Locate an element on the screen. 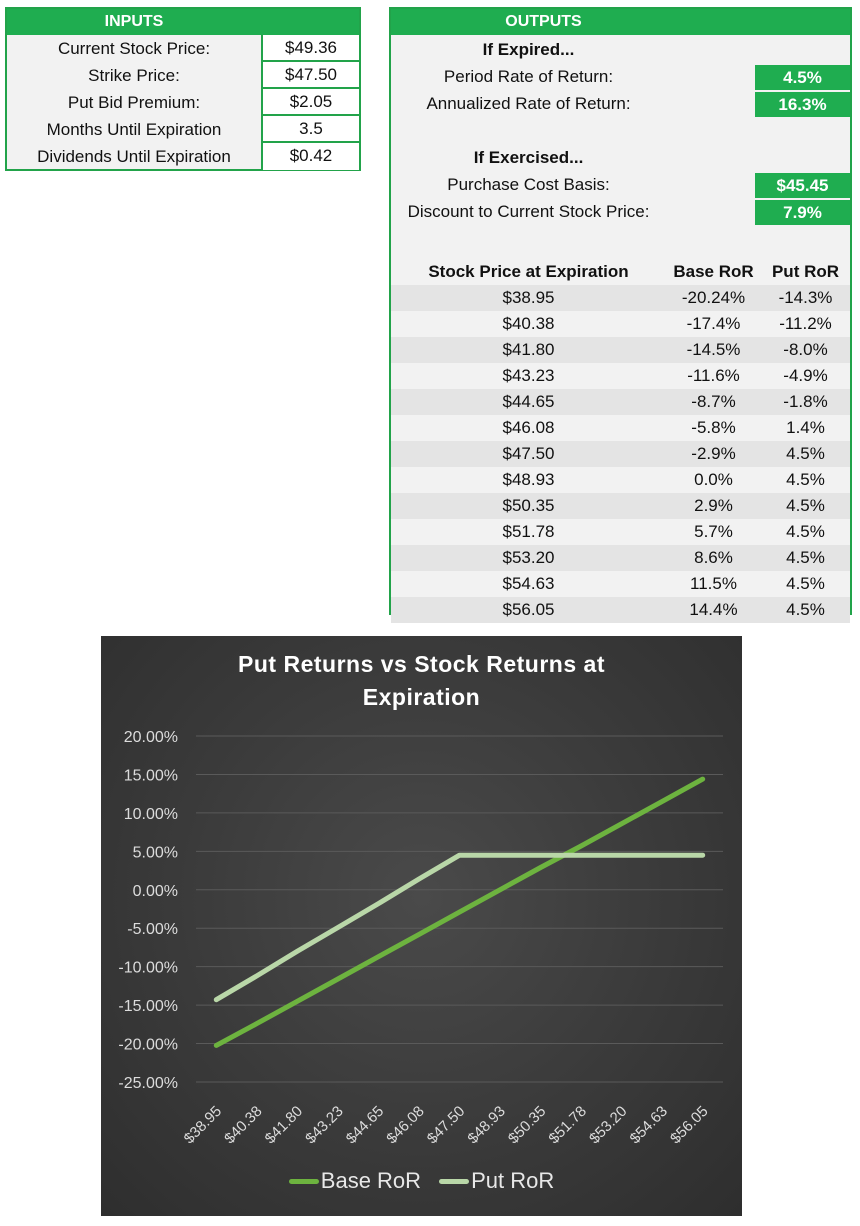 The height and width of the screenshot is (1226, 860). current-stock-price-field: $49.36 is located at coordinates (310, 48).